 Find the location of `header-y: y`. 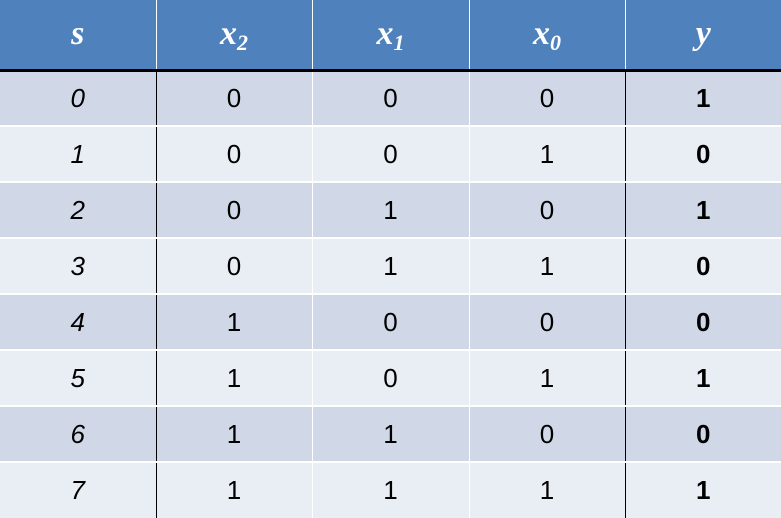

header-y: y is located at coordinates (702, 36).